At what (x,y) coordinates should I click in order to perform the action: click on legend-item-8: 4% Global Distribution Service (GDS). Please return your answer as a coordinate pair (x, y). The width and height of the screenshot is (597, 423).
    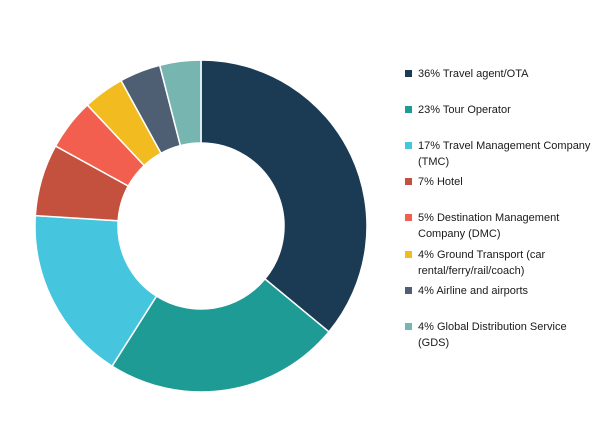
    Looking at the image, I should click on (500, 335).